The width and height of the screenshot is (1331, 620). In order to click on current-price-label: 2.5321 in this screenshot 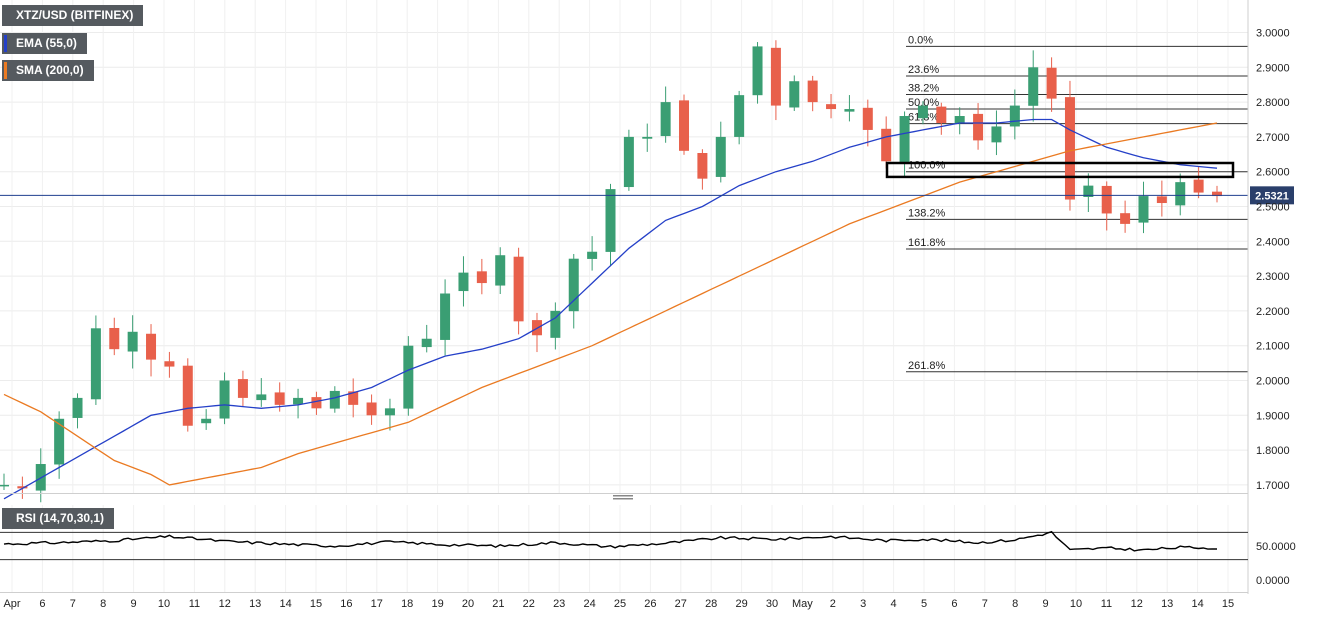, I will do `click(1272, 196)`.